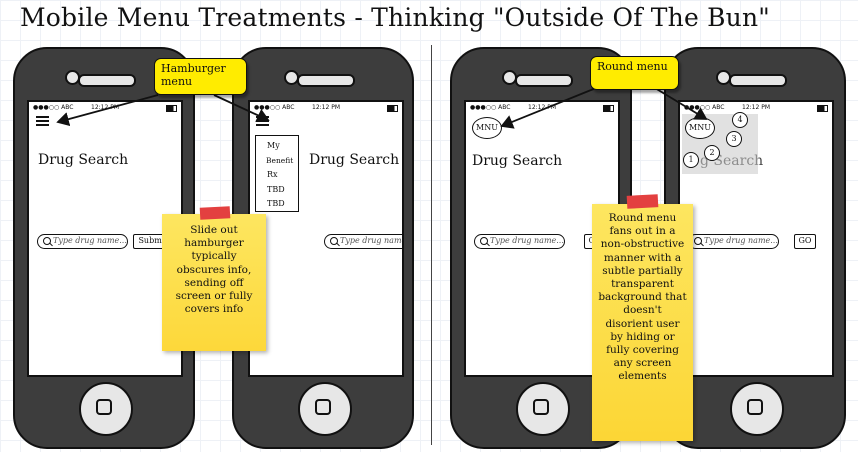 This screenshot has width=858, height=452. What do you see at coordinates (734, 139) in the screenshot?
I see `fan-item-3: 3` at bounding box center [734, 139].